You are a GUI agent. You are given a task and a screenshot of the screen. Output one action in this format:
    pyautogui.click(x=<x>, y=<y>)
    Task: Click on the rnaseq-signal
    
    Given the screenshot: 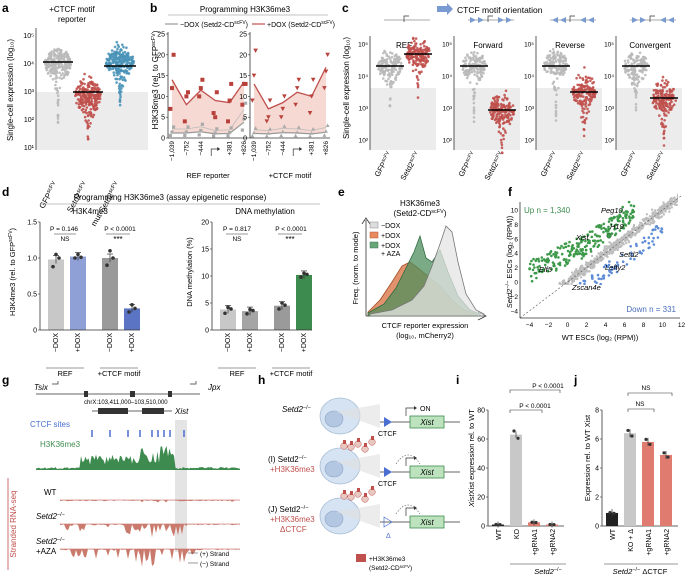 What is the action you would take?
    pyautogui.click(x=150, y=531)
    